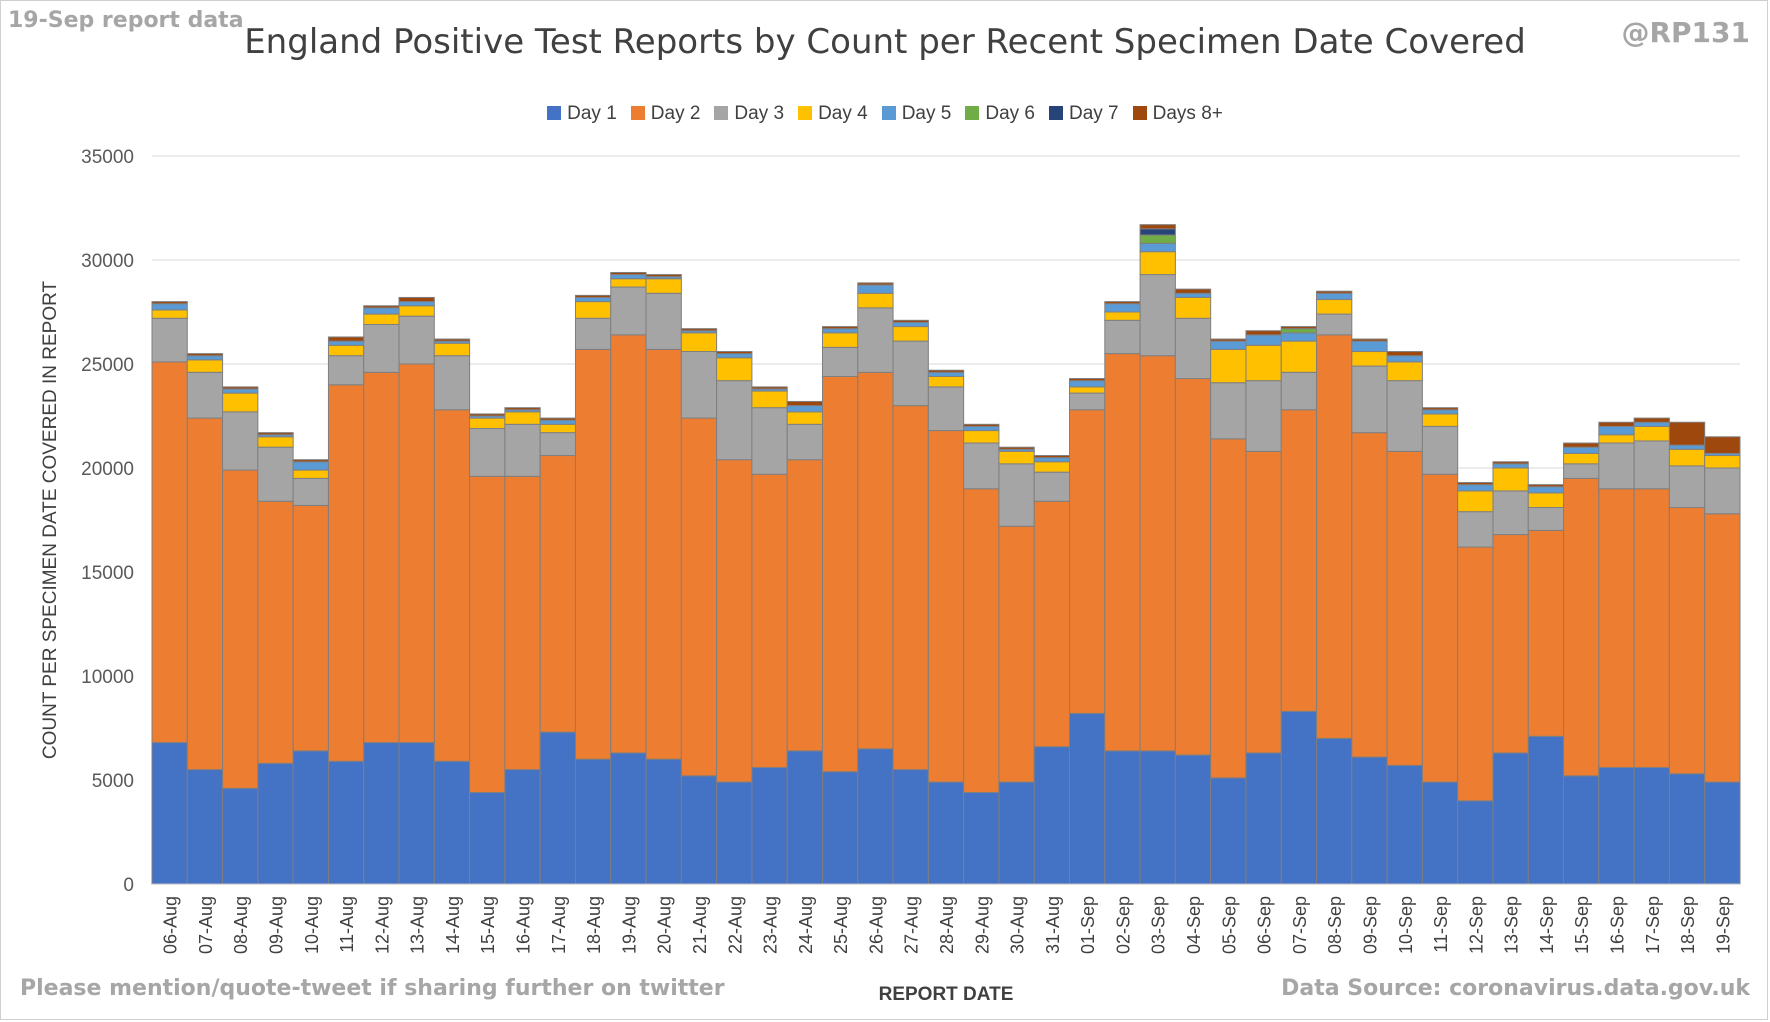 The width and height of the screenshot is (1770, 1022). What do you see at coordinates (107, 365) in the screenshot?
I see `y-tick-label: 25000` at bounding box center [107, 365].